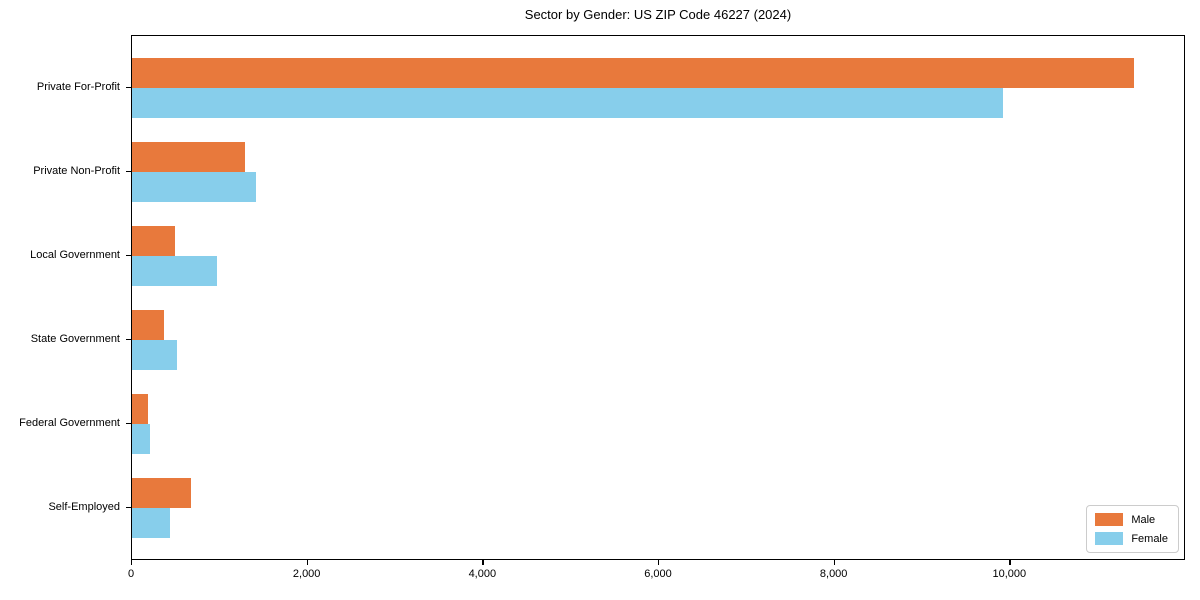 This screenshot has width=1200, height=600. I want to click on x-tick-label: 8,000, so click(833, 574).